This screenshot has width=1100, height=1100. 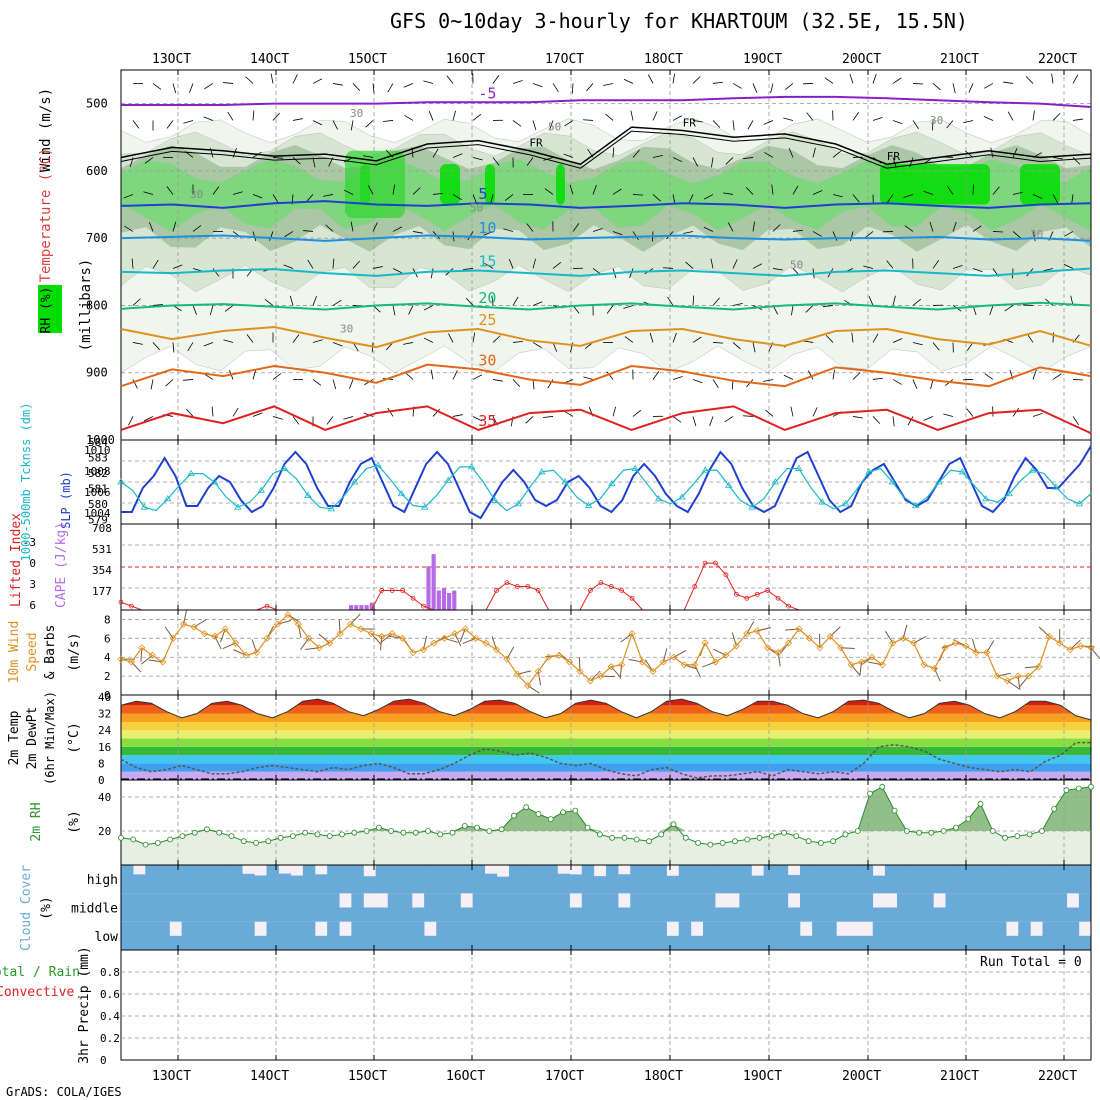 I want to click on top-tick-label: 15OCT, so click(x=367, y=59).